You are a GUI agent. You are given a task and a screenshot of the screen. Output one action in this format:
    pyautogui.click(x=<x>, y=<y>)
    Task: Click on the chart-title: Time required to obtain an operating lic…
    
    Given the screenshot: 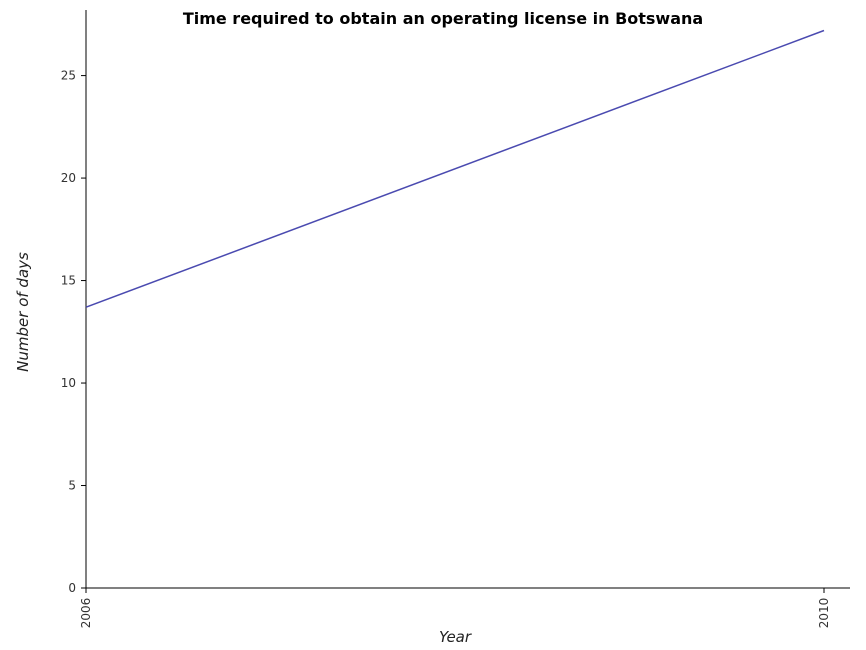 What is the action you would take?
    pyautogui.click(x=443, y=18)
    